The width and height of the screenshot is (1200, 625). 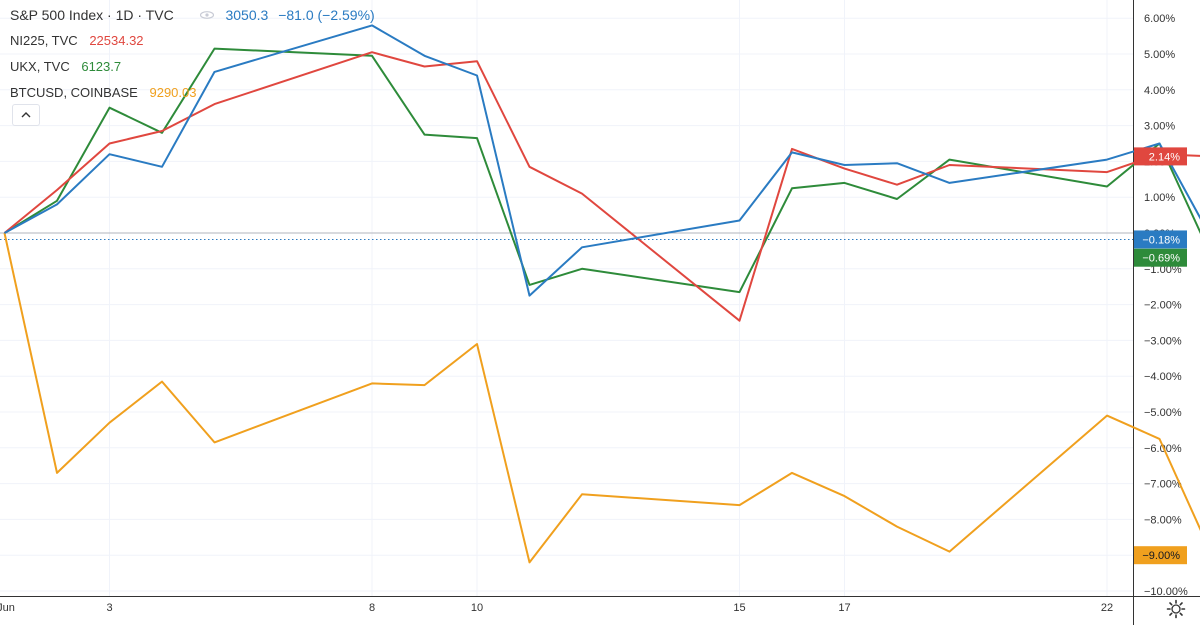 What do you see at coordinates (1160, 356) in the screenshot?
I see `price-labels: −0.18% 2.14% −0.69% −9.00%` at bounding box center [1160, 356].